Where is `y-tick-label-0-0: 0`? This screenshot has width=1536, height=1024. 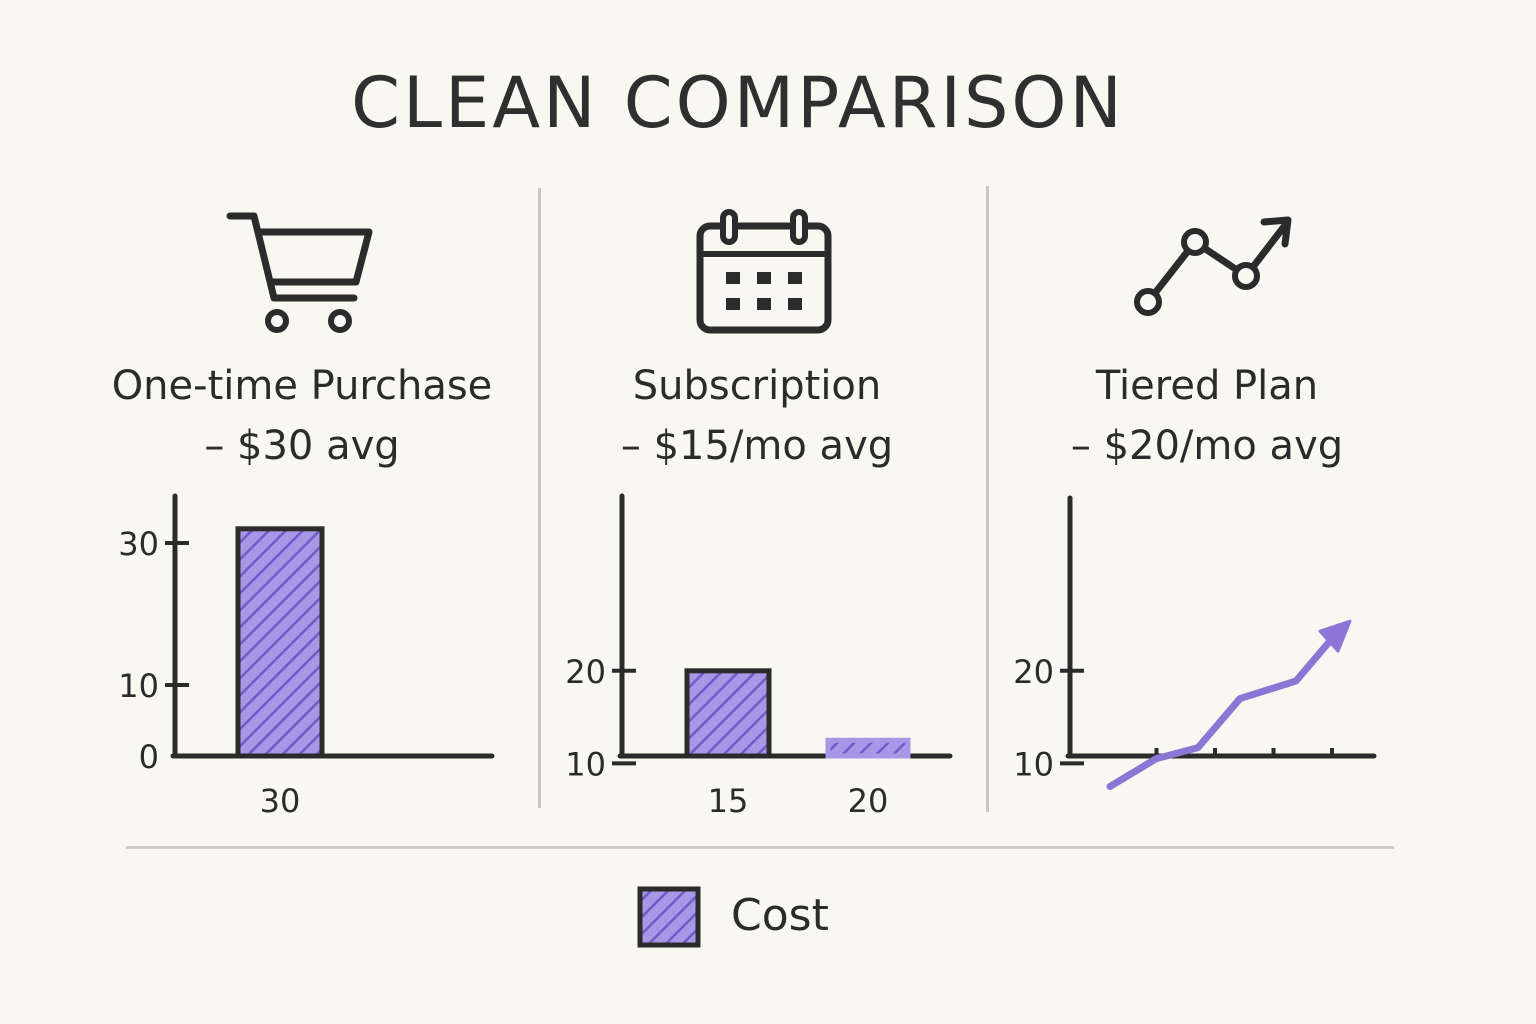
y-tick-label-0-0: 0 is located at coordinates (149, 757).